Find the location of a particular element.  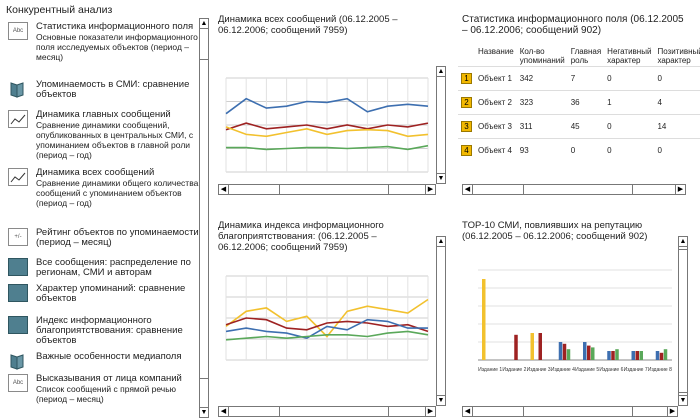

column-header: Позитивный характер is located at coordinates (678, 56).